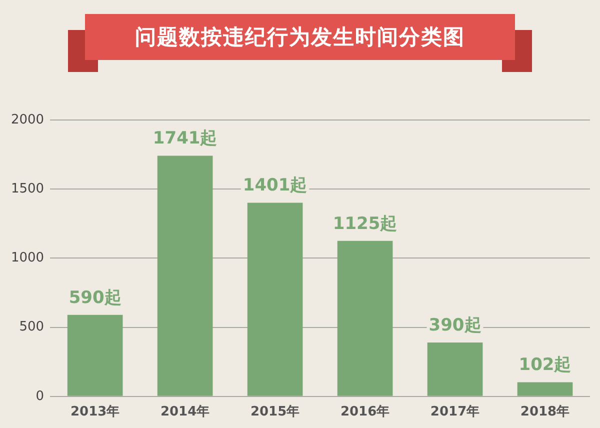 The width and height of the screenshot is (600, 428). What do you see at coordinates (95, 412) in the screenshot?
I see `x-tick-label: 2013年` at bounding box center [95, 412].